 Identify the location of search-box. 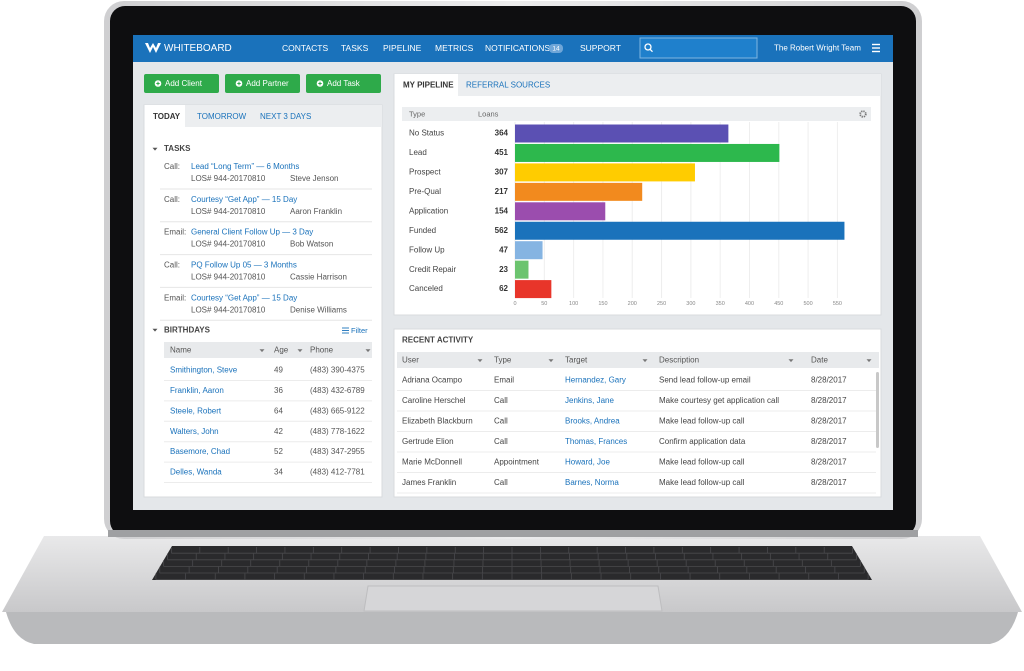
(698, 48).